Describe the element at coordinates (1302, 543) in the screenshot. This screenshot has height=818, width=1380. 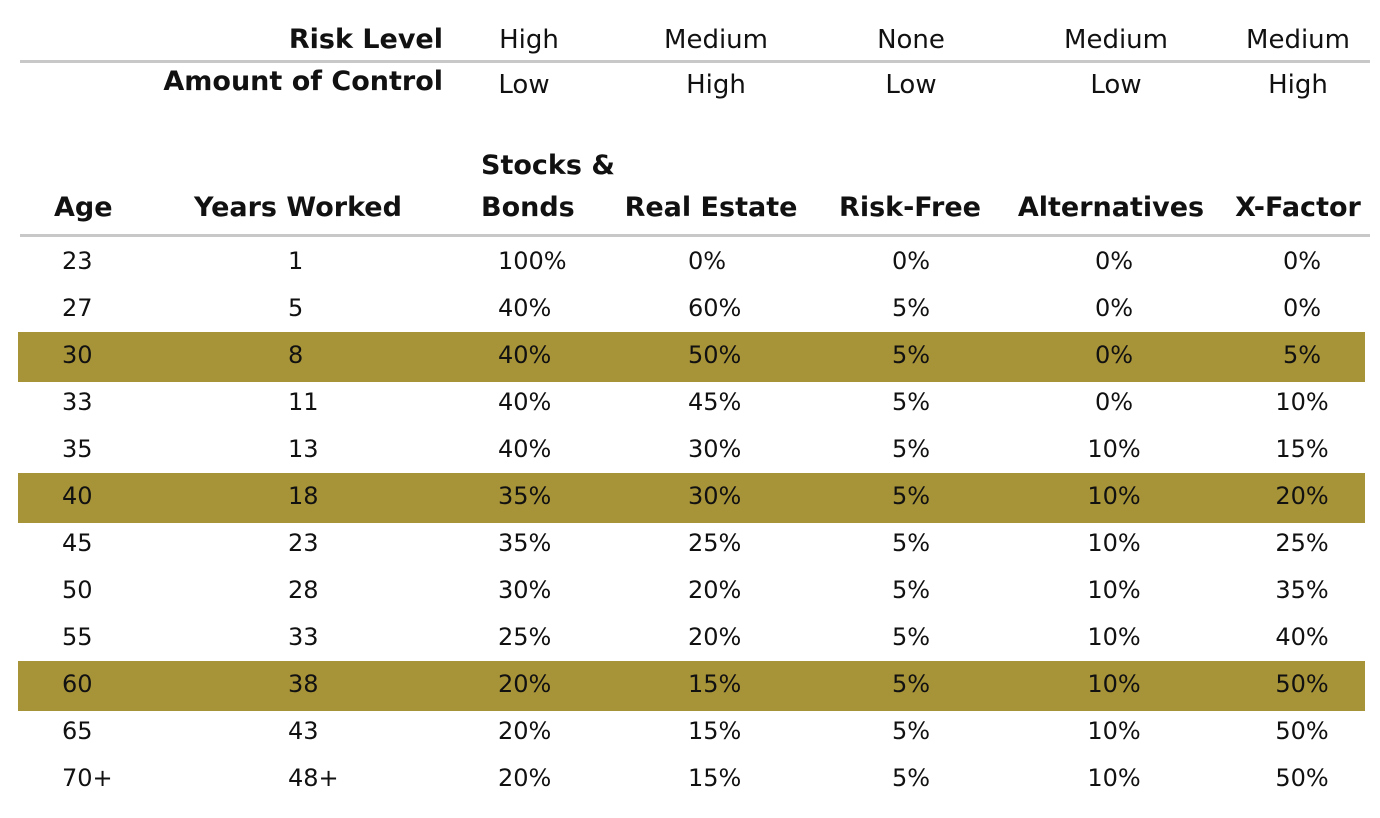
I see `cell-x-factor: 25%` at that location.